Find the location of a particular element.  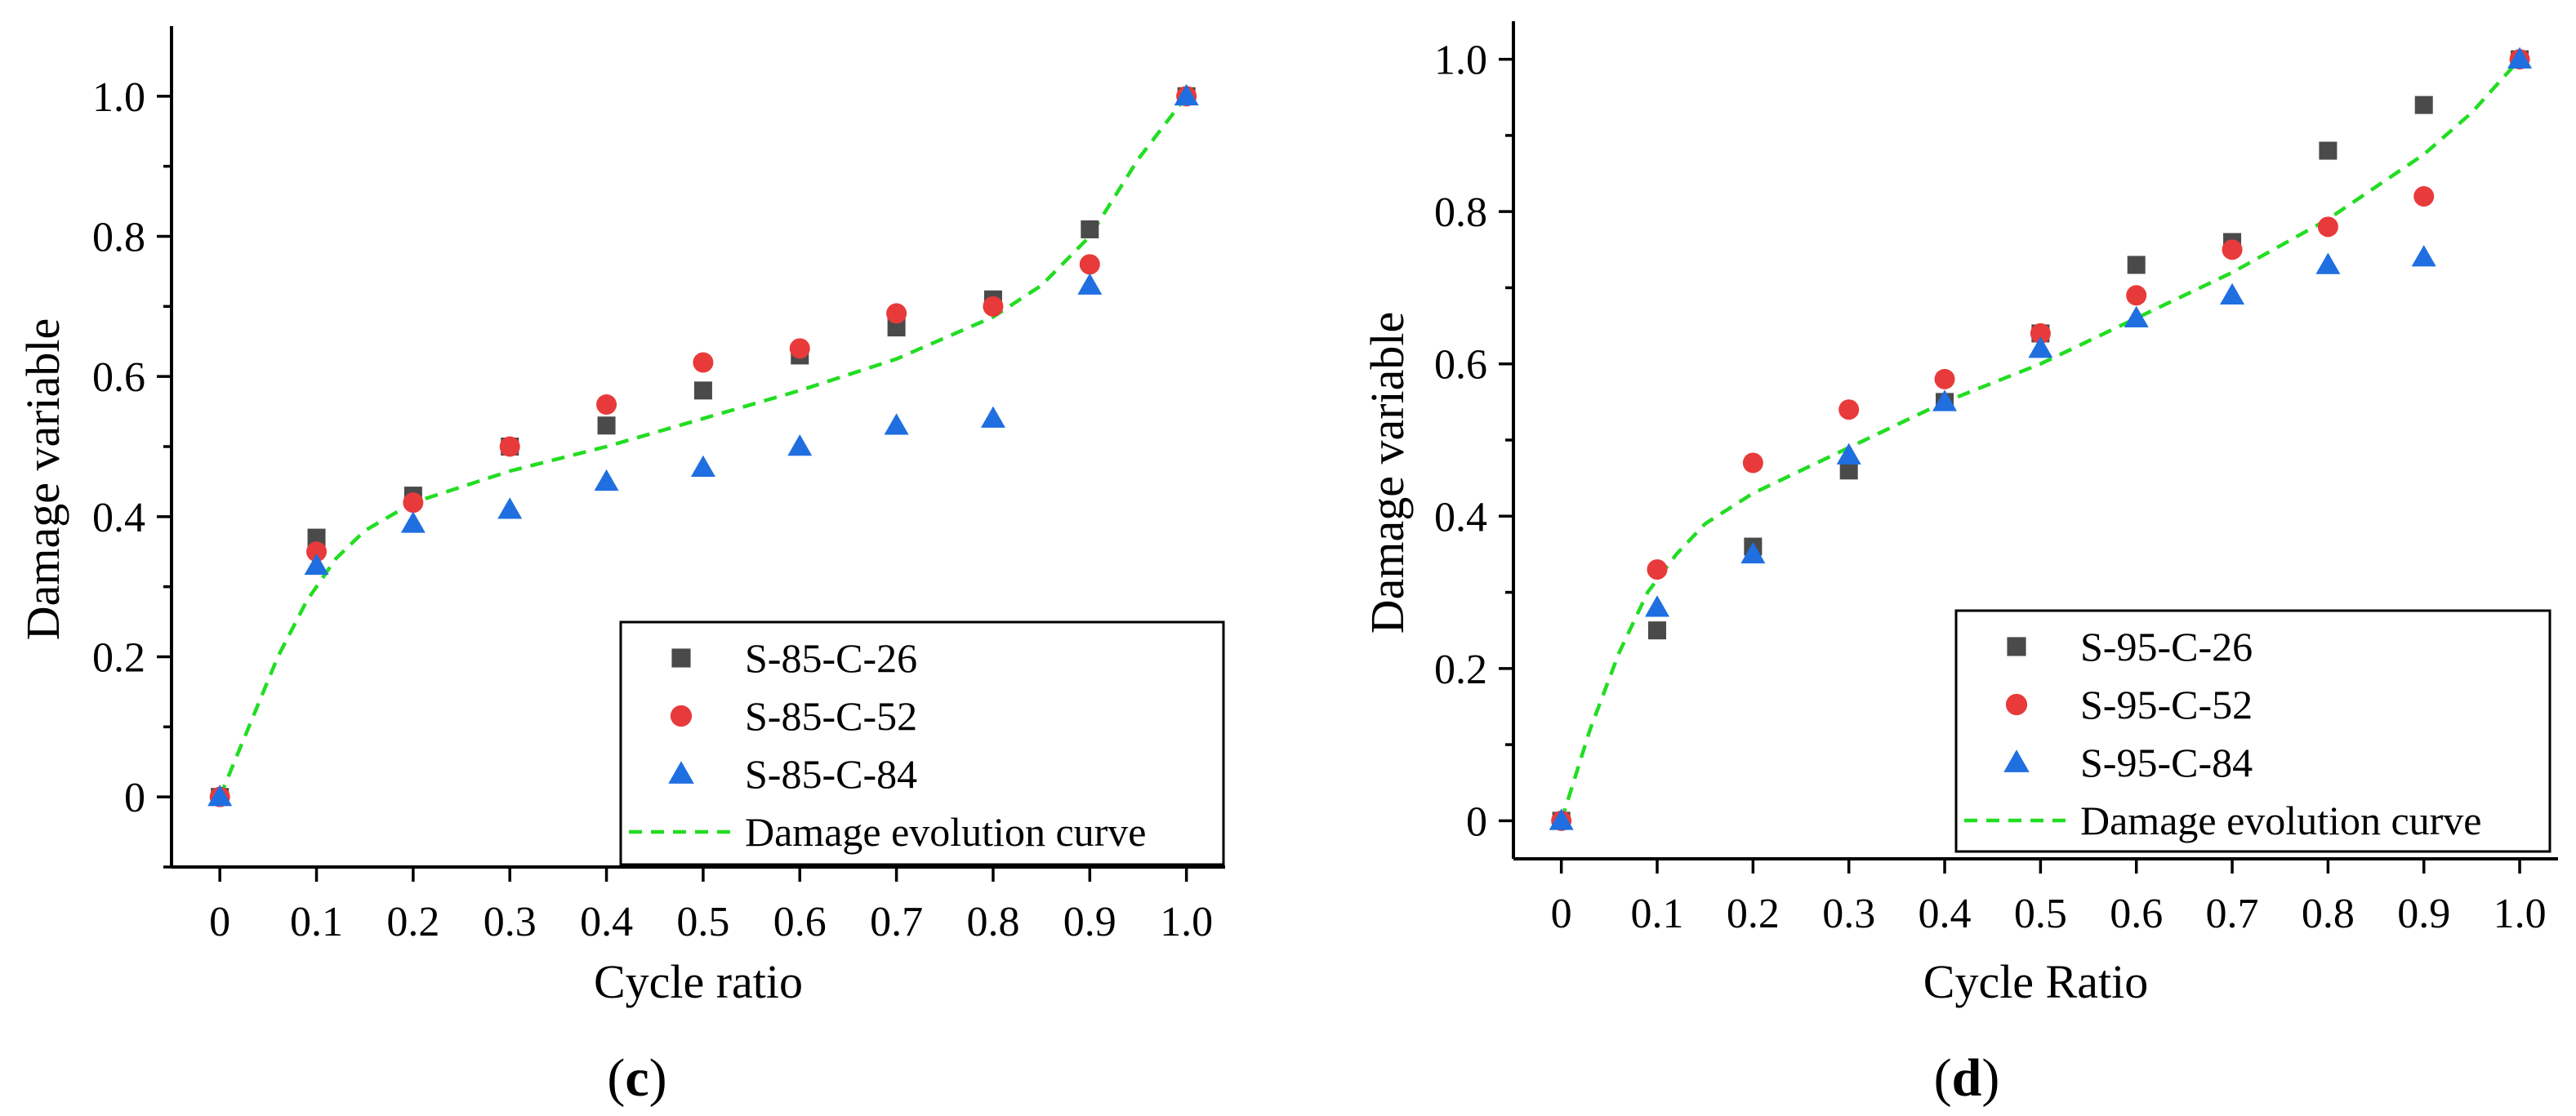

x-tick-label: 0.8 is located at coordinates (992, 922).